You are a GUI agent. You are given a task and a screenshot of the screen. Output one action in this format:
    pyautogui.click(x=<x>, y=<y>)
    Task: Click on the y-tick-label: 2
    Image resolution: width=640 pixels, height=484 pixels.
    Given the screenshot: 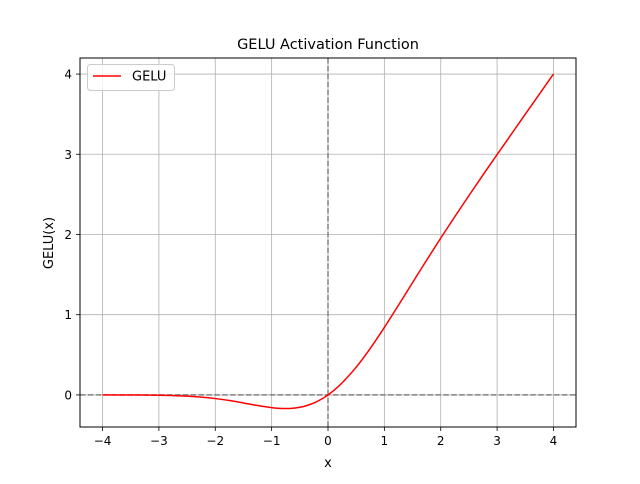 What is the action you would take?
    pyautogui.click(x=68, y=235)
    